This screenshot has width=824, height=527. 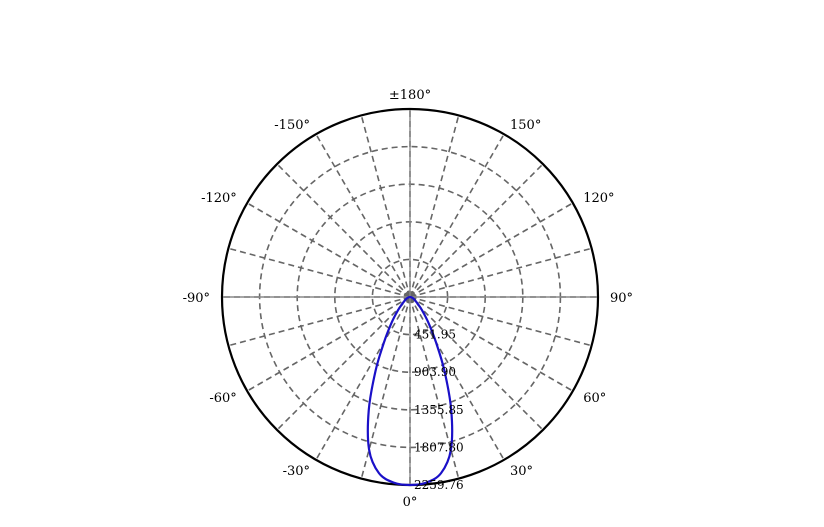 What do you see at coordinates (435, 372) in the screenshot?
I see `radial-tick-label: 903.90` at bounding box center [435, 372].